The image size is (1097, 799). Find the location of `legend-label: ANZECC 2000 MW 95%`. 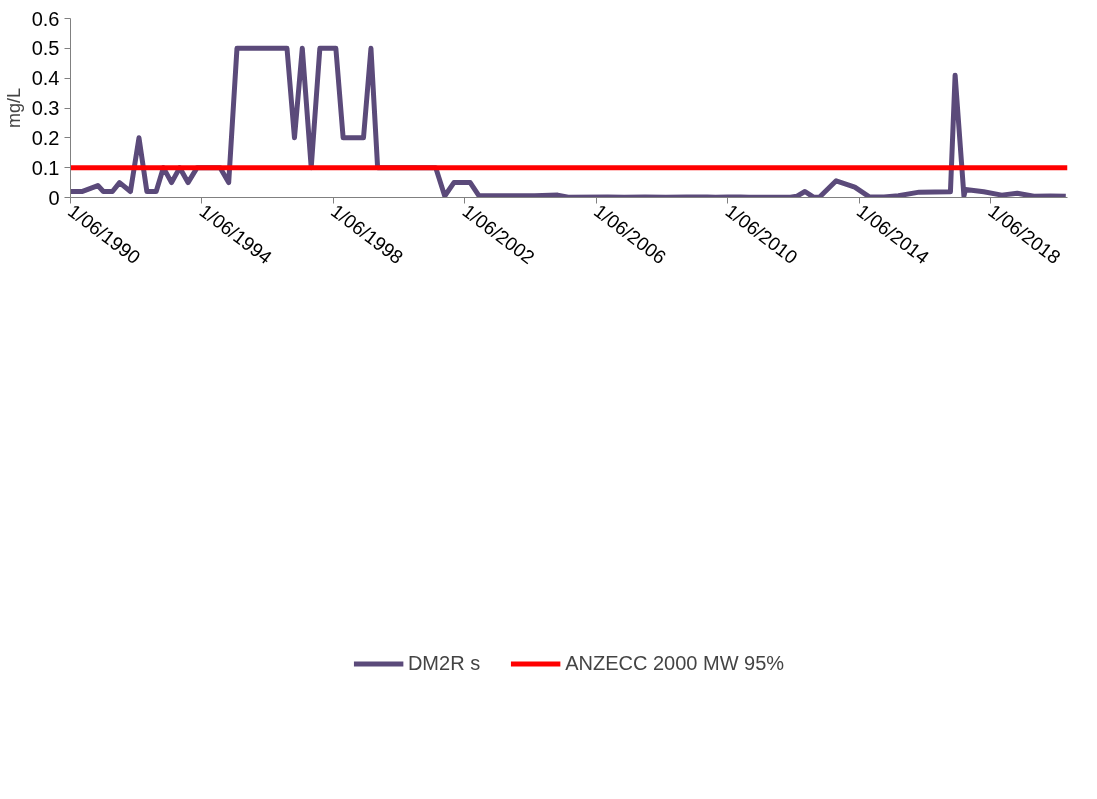

legend-label: ANZECC 2000 MW 95% is located at coordinates (675, 663).